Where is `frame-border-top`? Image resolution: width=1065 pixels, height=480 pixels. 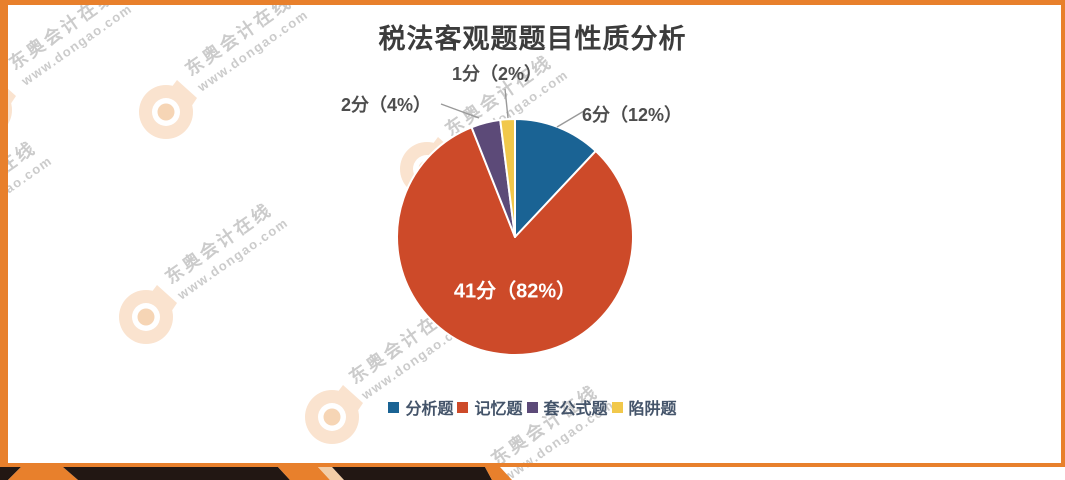 frame-border-top is located at coordinates (532, 2).